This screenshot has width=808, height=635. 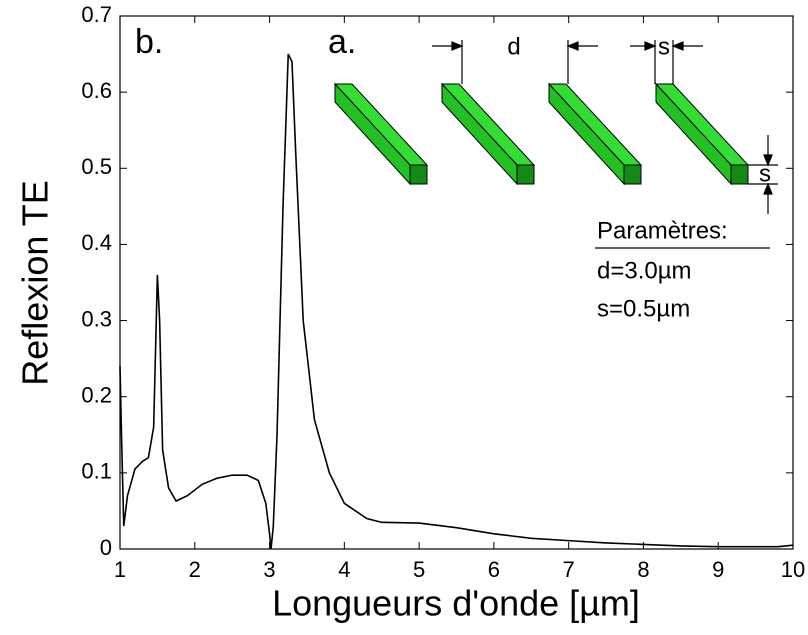 I want to click on x-tick-label: 5, so click(x=419, y=569).